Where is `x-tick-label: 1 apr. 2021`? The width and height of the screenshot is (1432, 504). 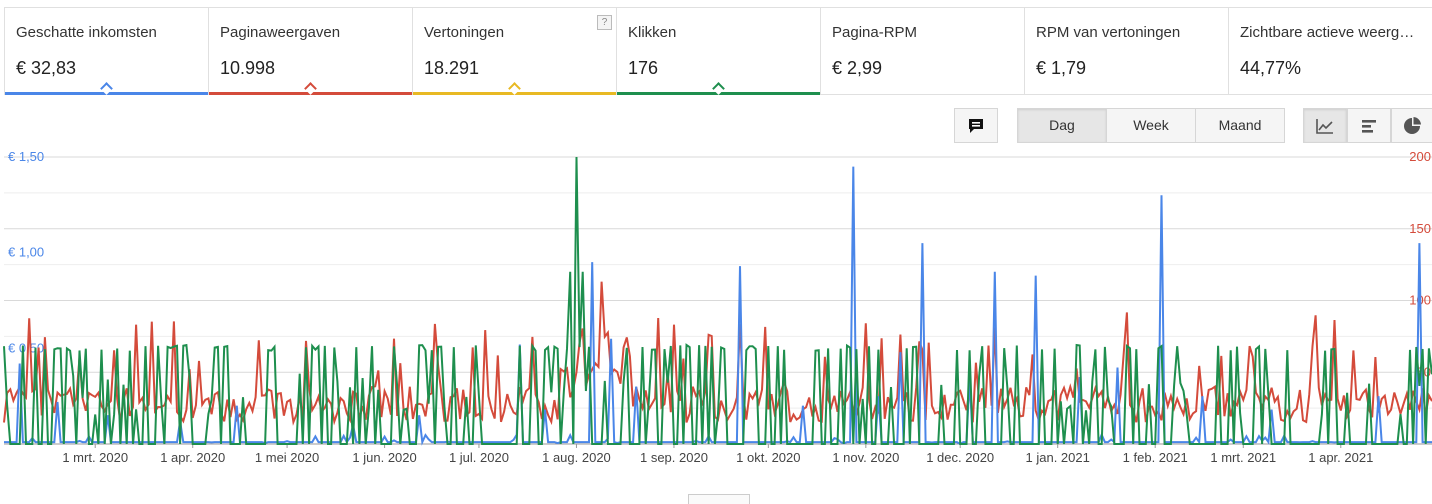
x-tick-label: 1 apr. 2021 is located at coordinates (1340, 457).